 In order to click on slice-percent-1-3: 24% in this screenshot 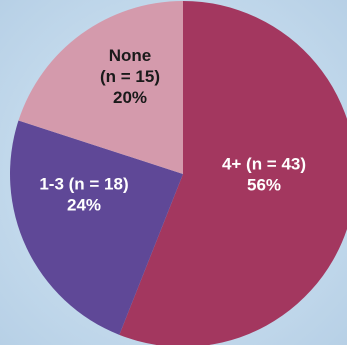, I will do `click(84, 205)`.